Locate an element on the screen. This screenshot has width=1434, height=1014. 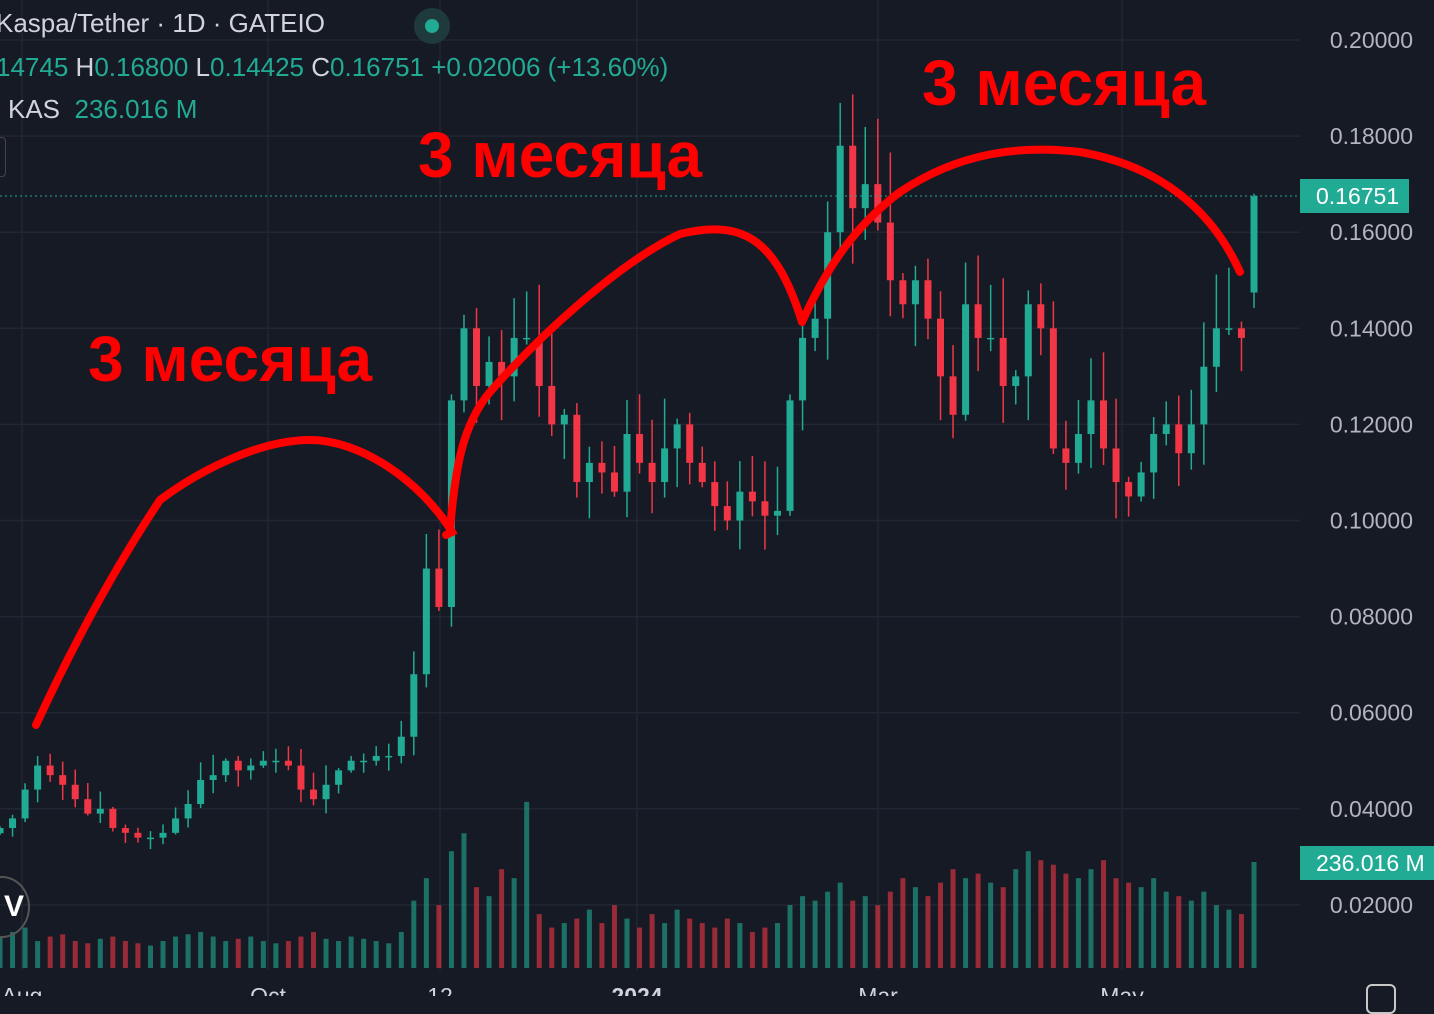
legend-toggle-button is located at coordinates (3, 157).